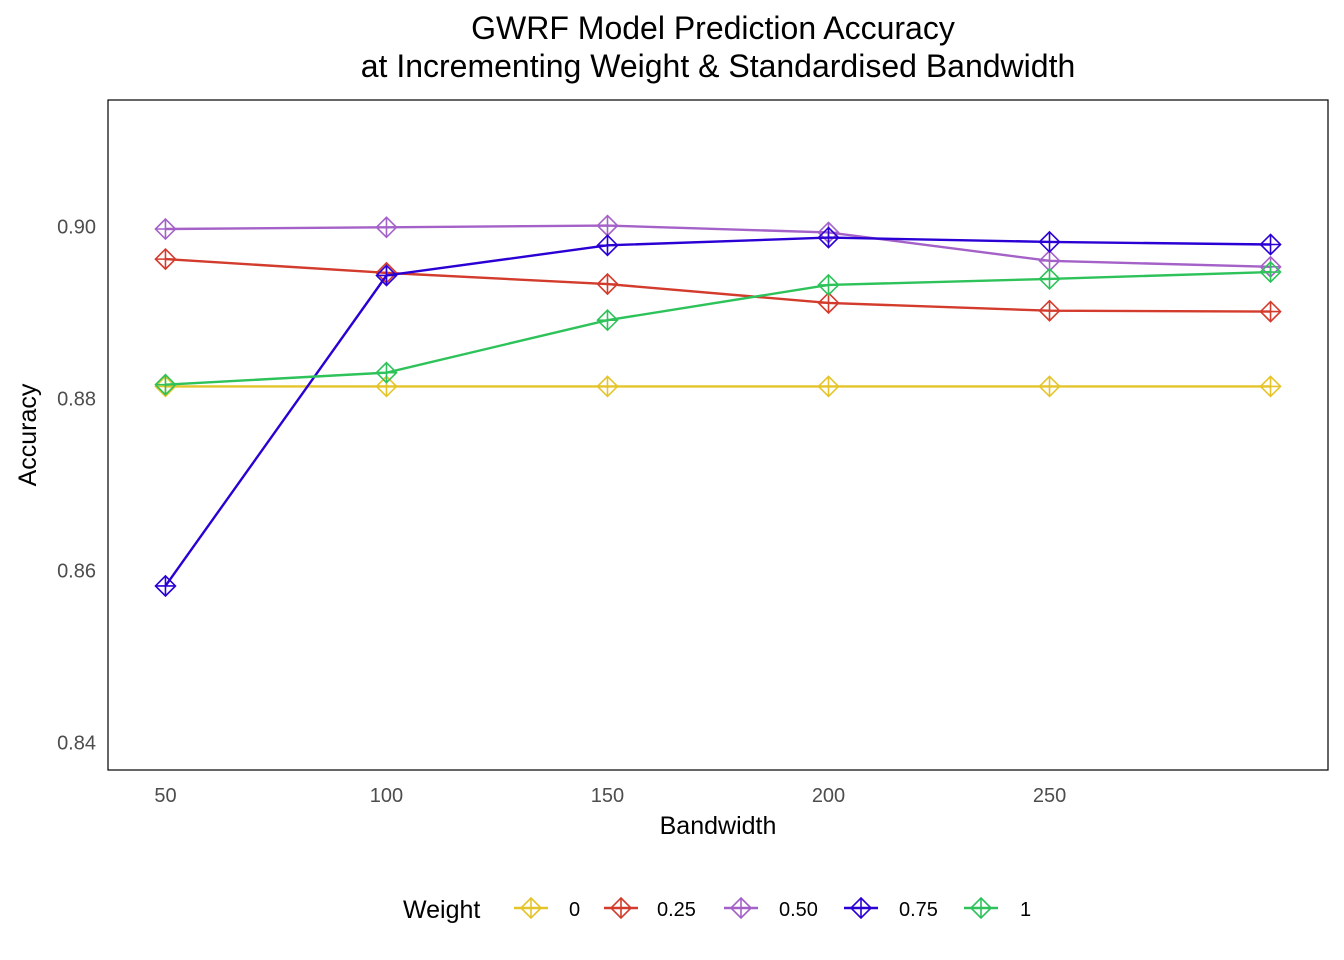 The image size is (1344, 960). What do you see at coordinates (76, 571) in the screenshot?
I see `y-tick-label: 0.86` at bounding box center [76, 571].